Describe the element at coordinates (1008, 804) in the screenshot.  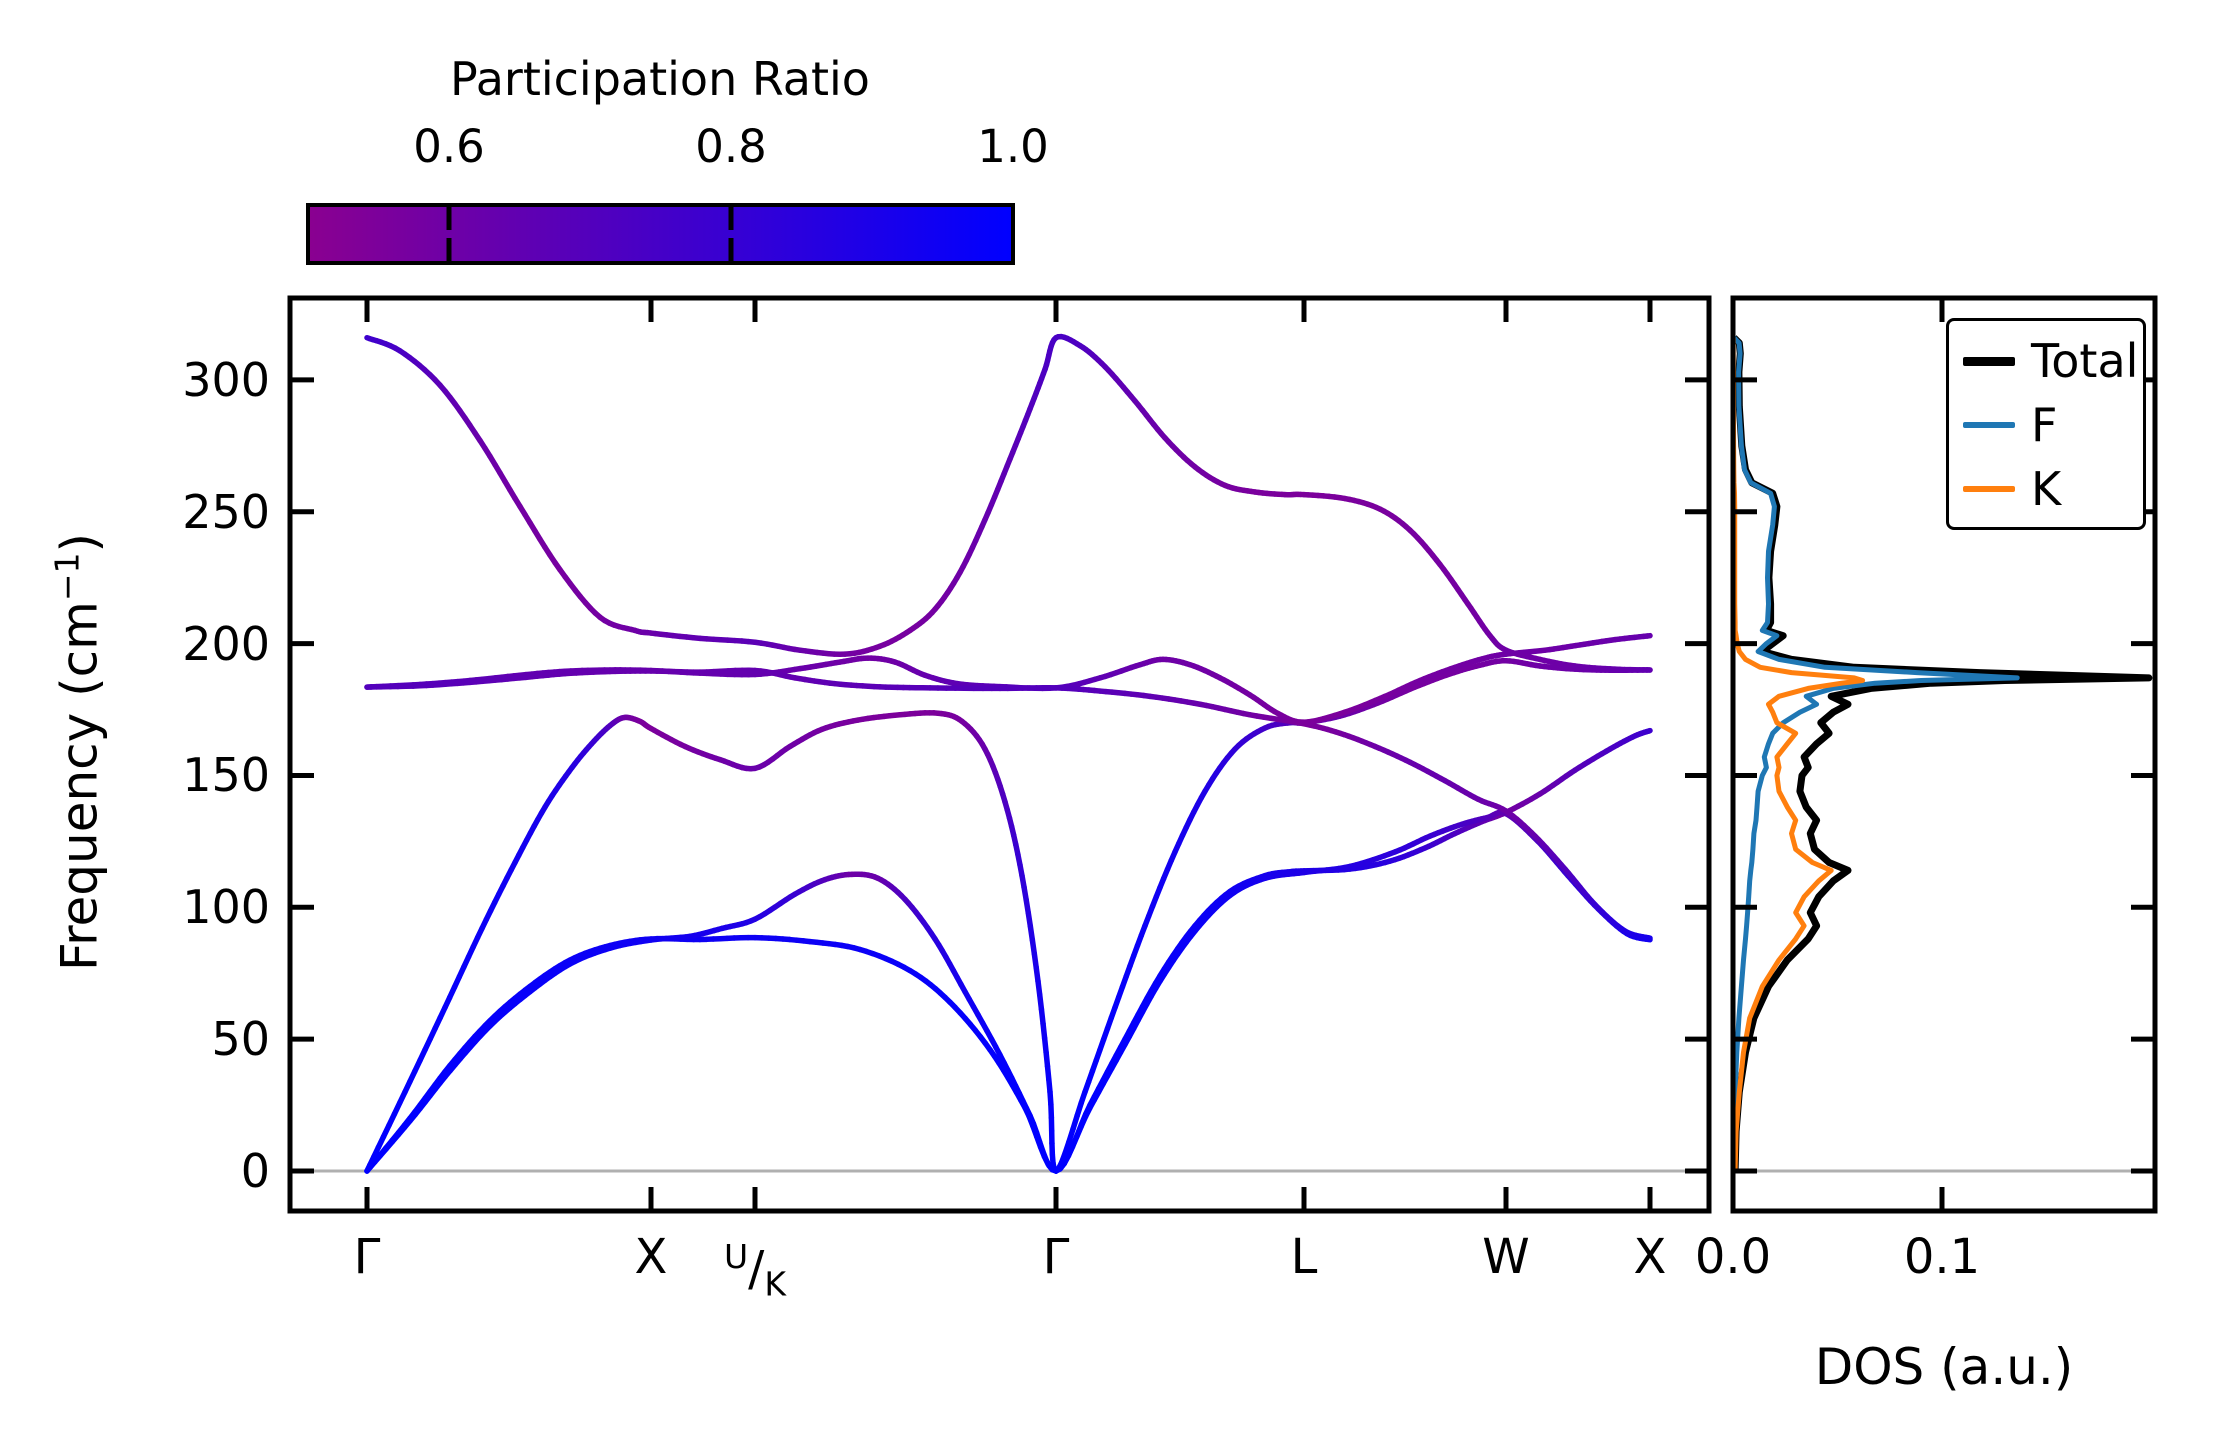
I see `band-branch-to2` at that location.